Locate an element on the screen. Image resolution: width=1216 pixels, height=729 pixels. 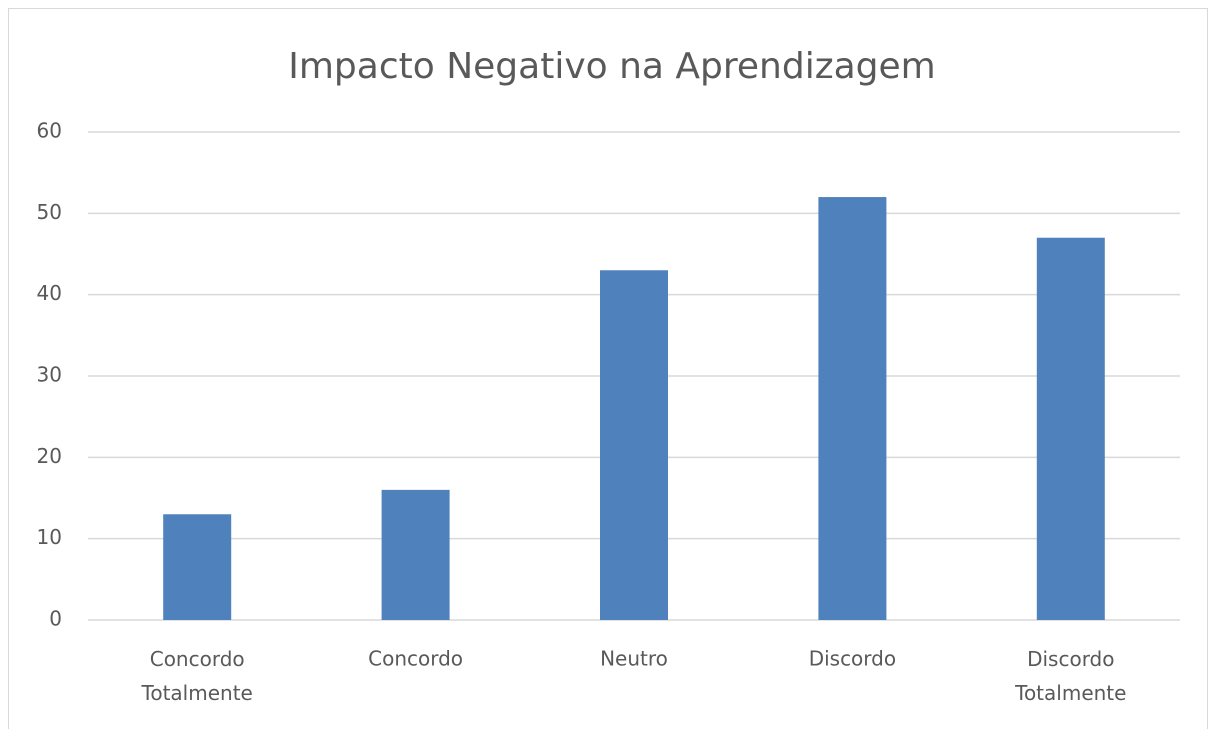
chart-title: Impacto Negativo na Aprendizagem is located at coordinates (612, 66).